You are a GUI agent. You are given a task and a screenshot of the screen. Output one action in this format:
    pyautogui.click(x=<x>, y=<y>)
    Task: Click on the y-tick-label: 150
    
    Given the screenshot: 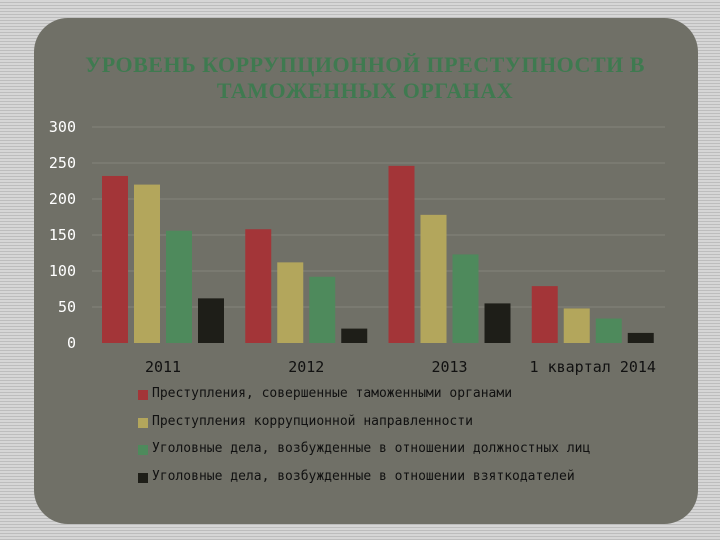 What is the action you would take?
    pyautogui.click(x=62, y=235)
    